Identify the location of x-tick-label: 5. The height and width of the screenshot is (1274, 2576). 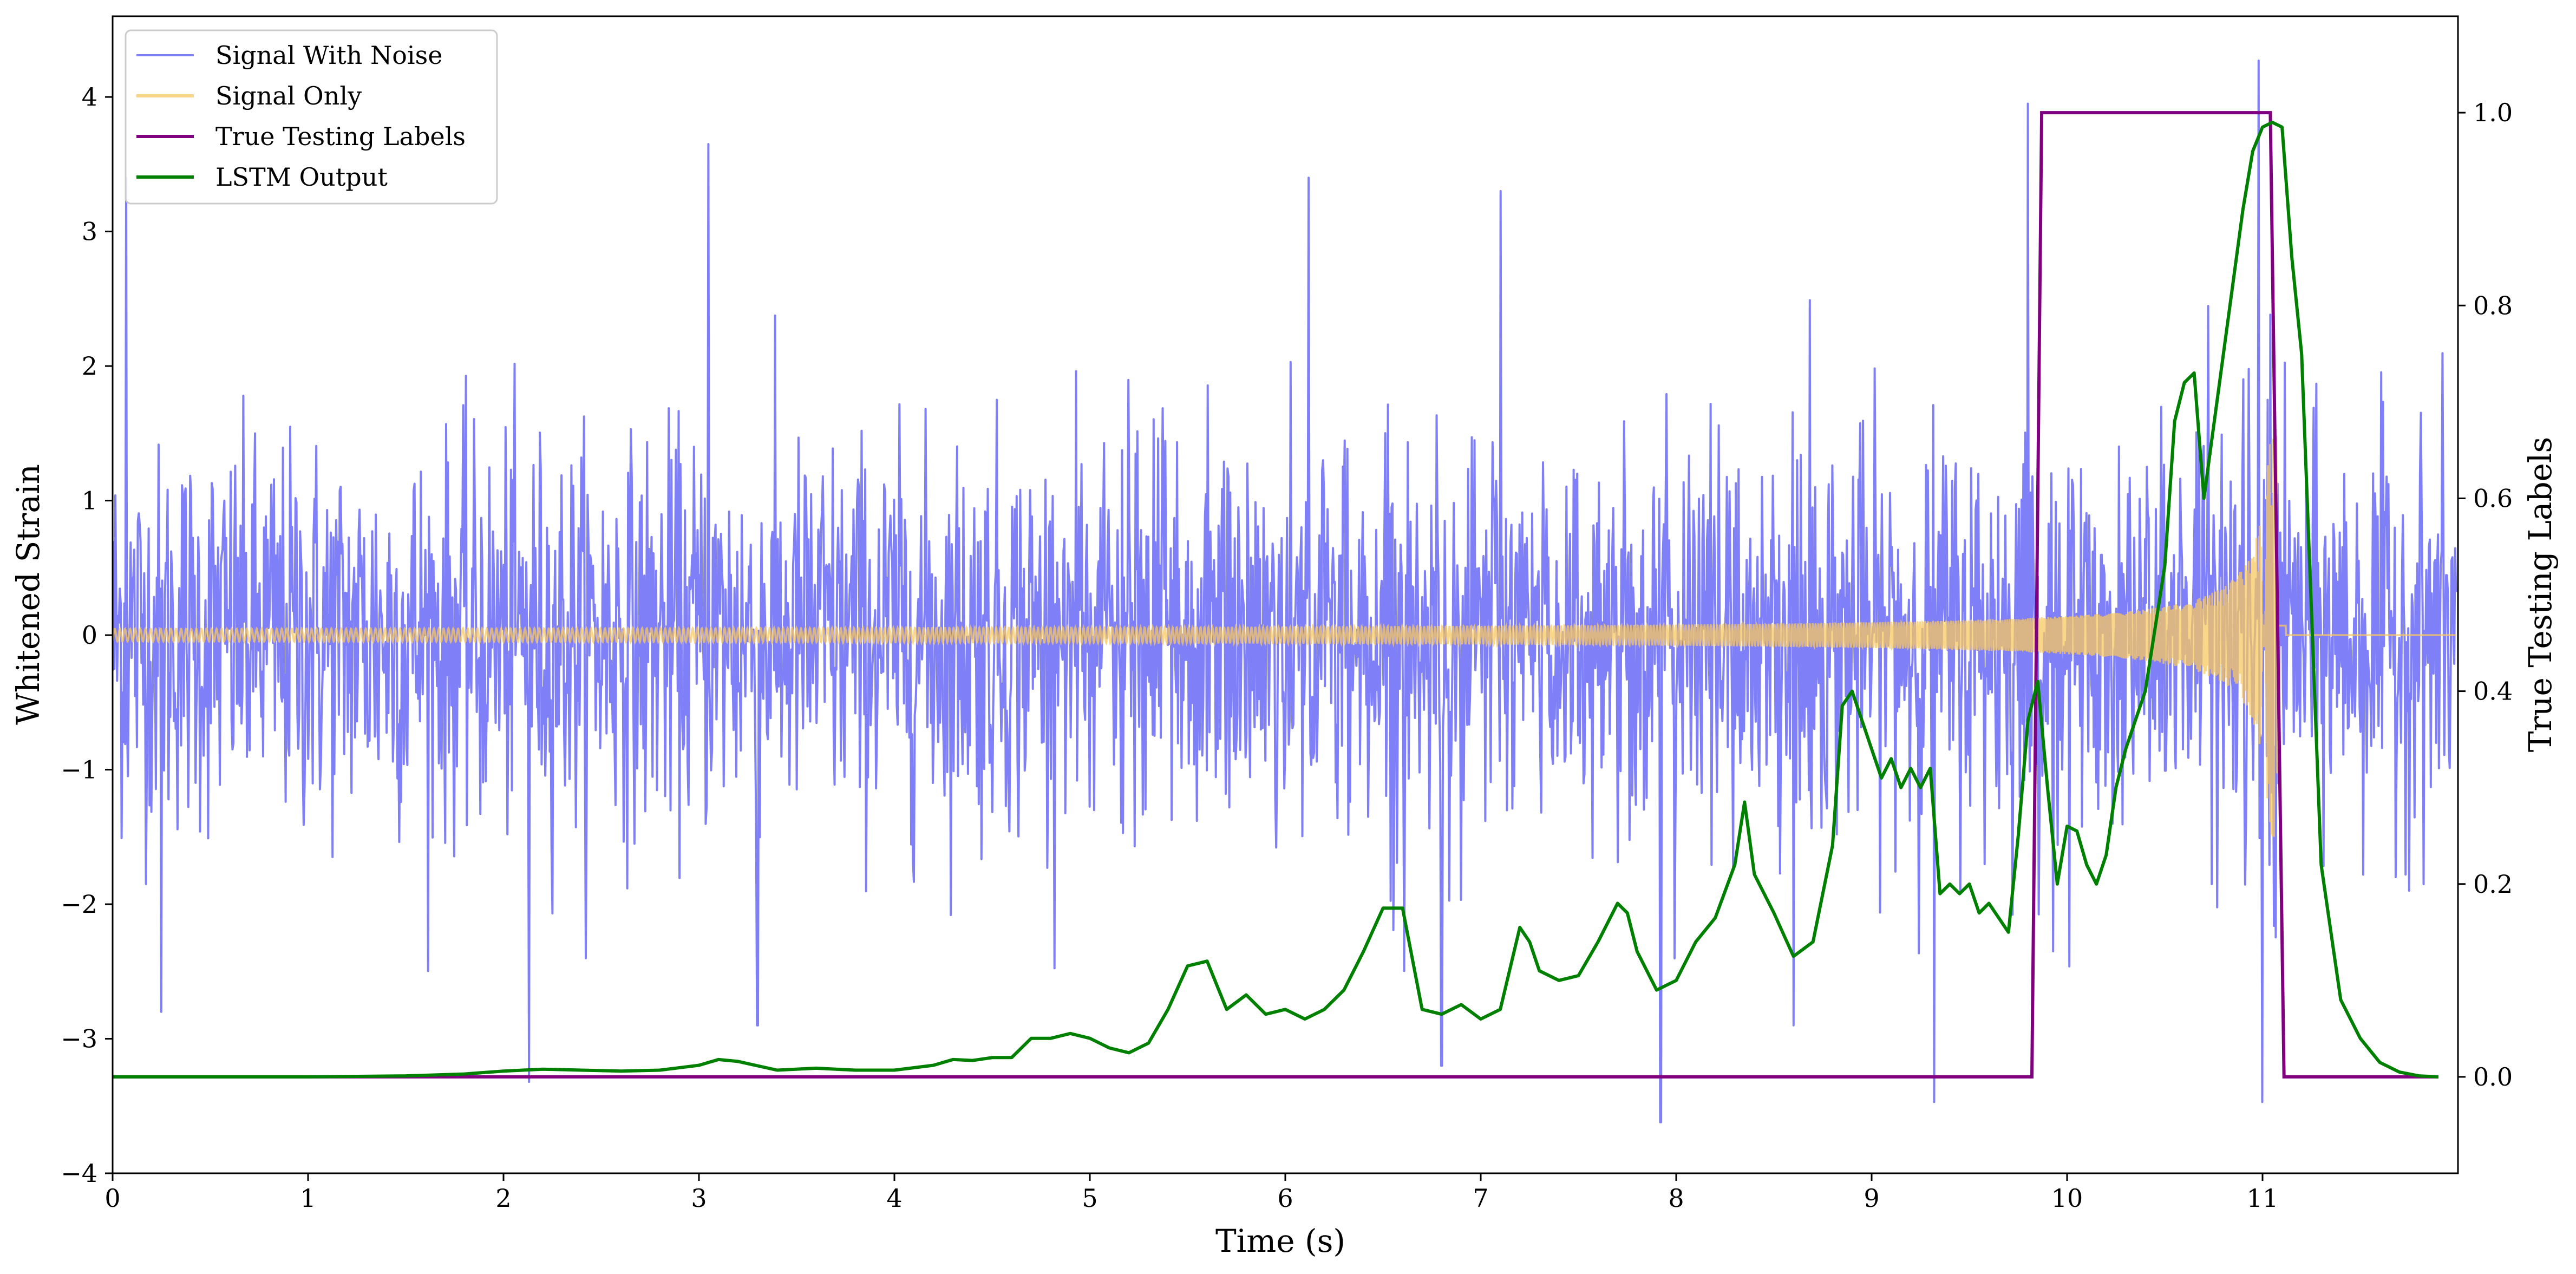
(1089, 1198).